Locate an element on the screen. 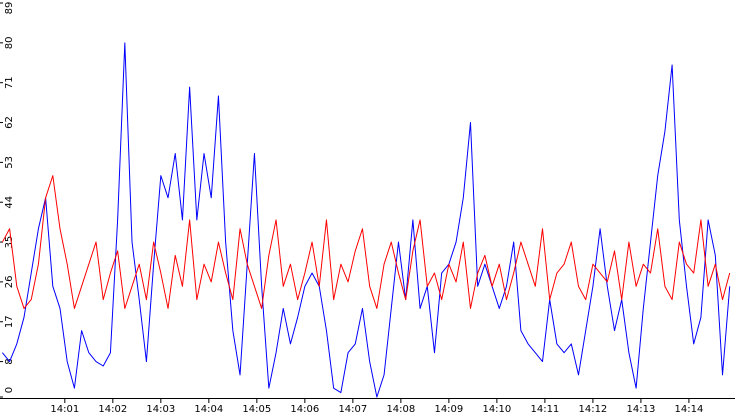  y-tick-label: 71 is located at coordinates (9, 82).